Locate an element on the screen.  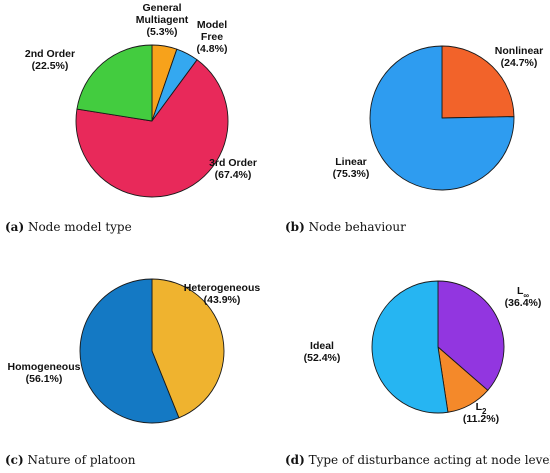
slice-label-line: Homogeneous is located at coordinates (44, 367).